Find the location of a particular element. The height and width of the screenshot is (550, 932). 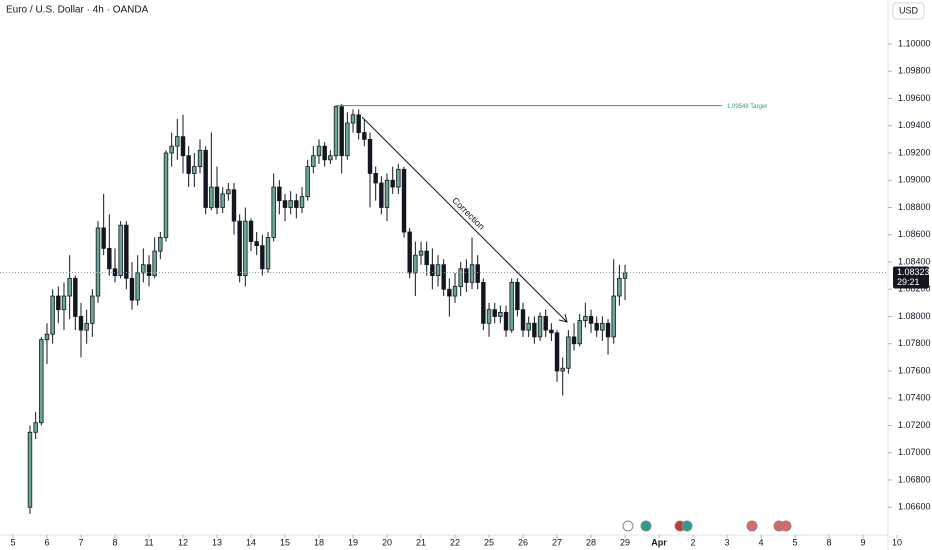

x-tick-label: 4 is located at coordinates (761, 542).